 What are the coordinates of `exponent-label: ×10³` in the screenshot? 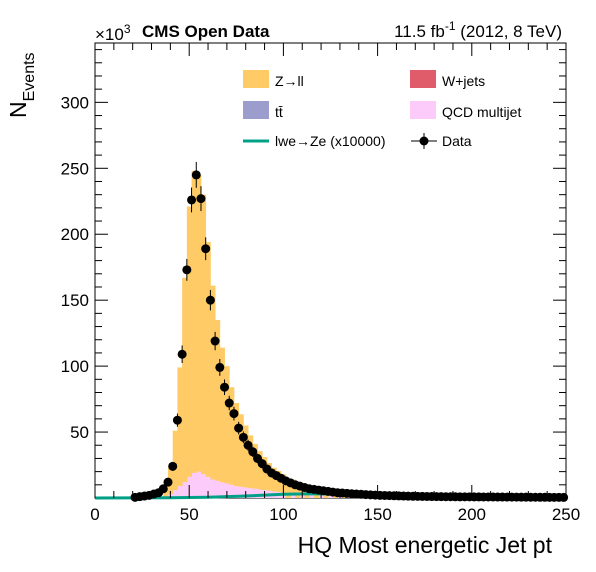 It's located at (113, 33).